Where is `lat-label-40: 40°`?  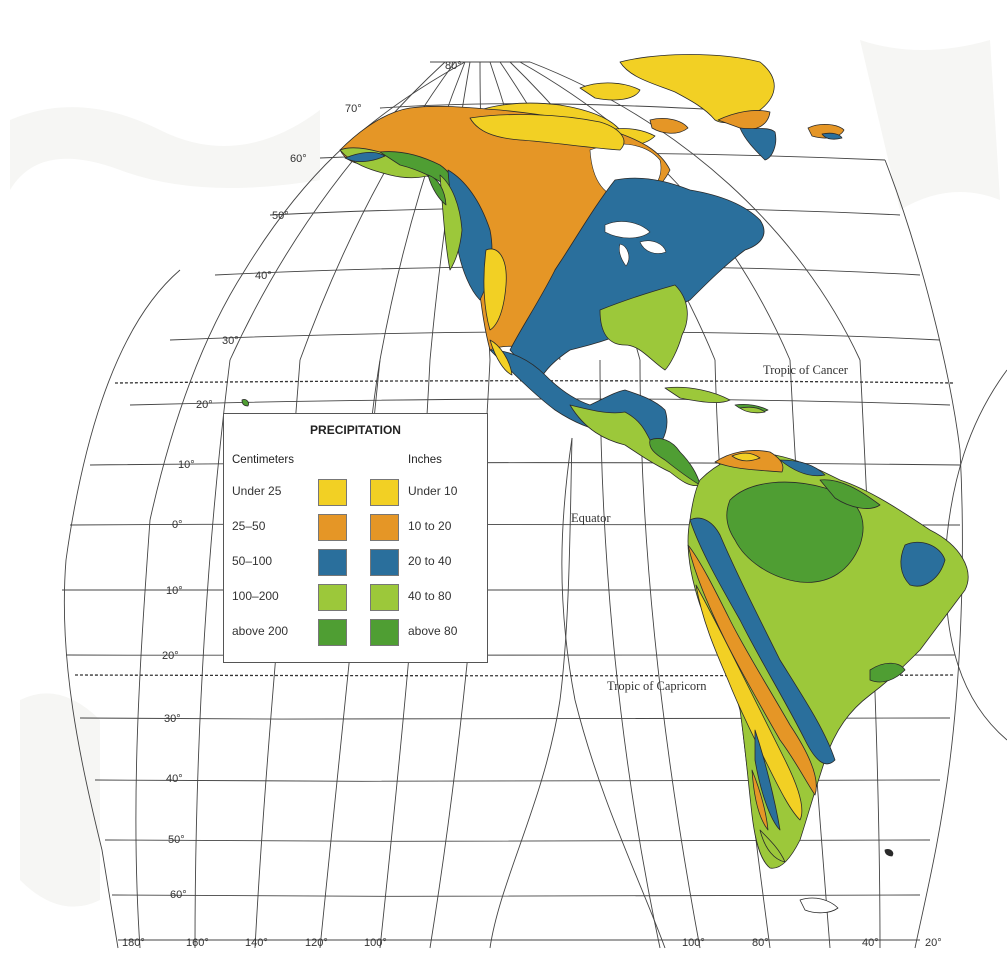 lat-label-40: 40° is located at coordinates (263, 276).